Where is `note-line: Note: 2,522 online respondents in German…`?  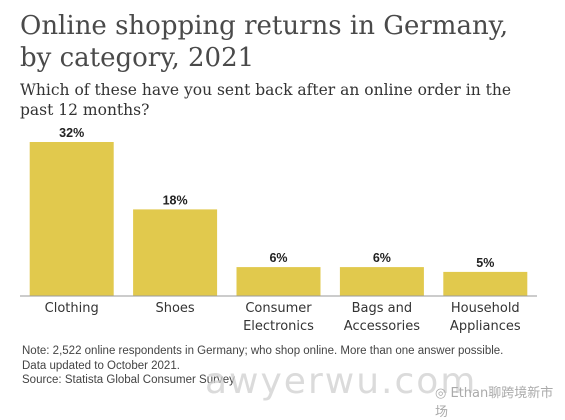 note-line: Note: 2,522 online respondents in German… is located at coordinates (263, 351).